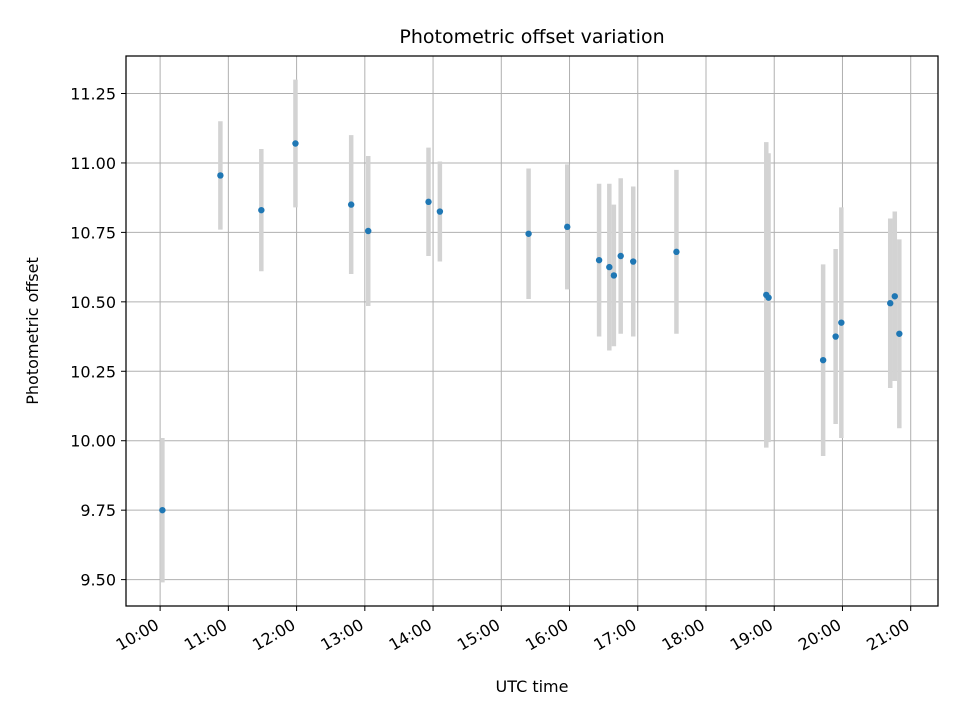  I want to click on y-tick-label: 10.25, so click(93, 371).